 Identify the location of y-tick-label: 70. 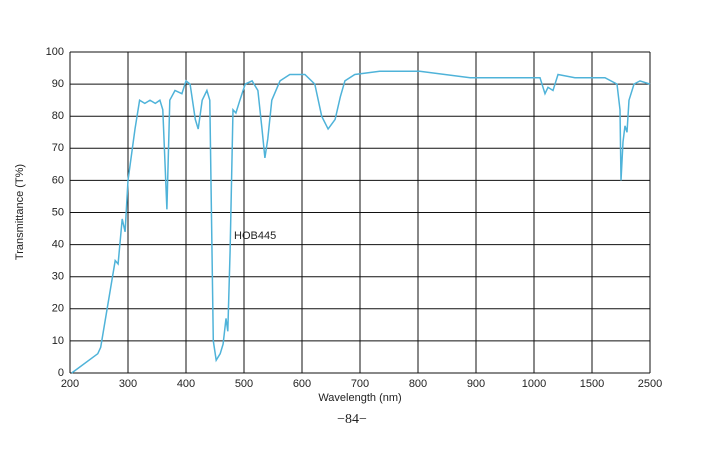
(58, 148).